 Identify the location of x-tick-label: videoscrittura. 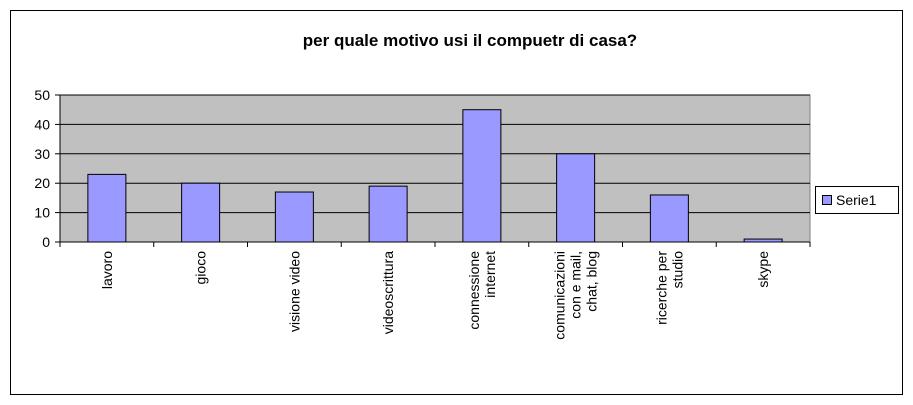
(388, 292).